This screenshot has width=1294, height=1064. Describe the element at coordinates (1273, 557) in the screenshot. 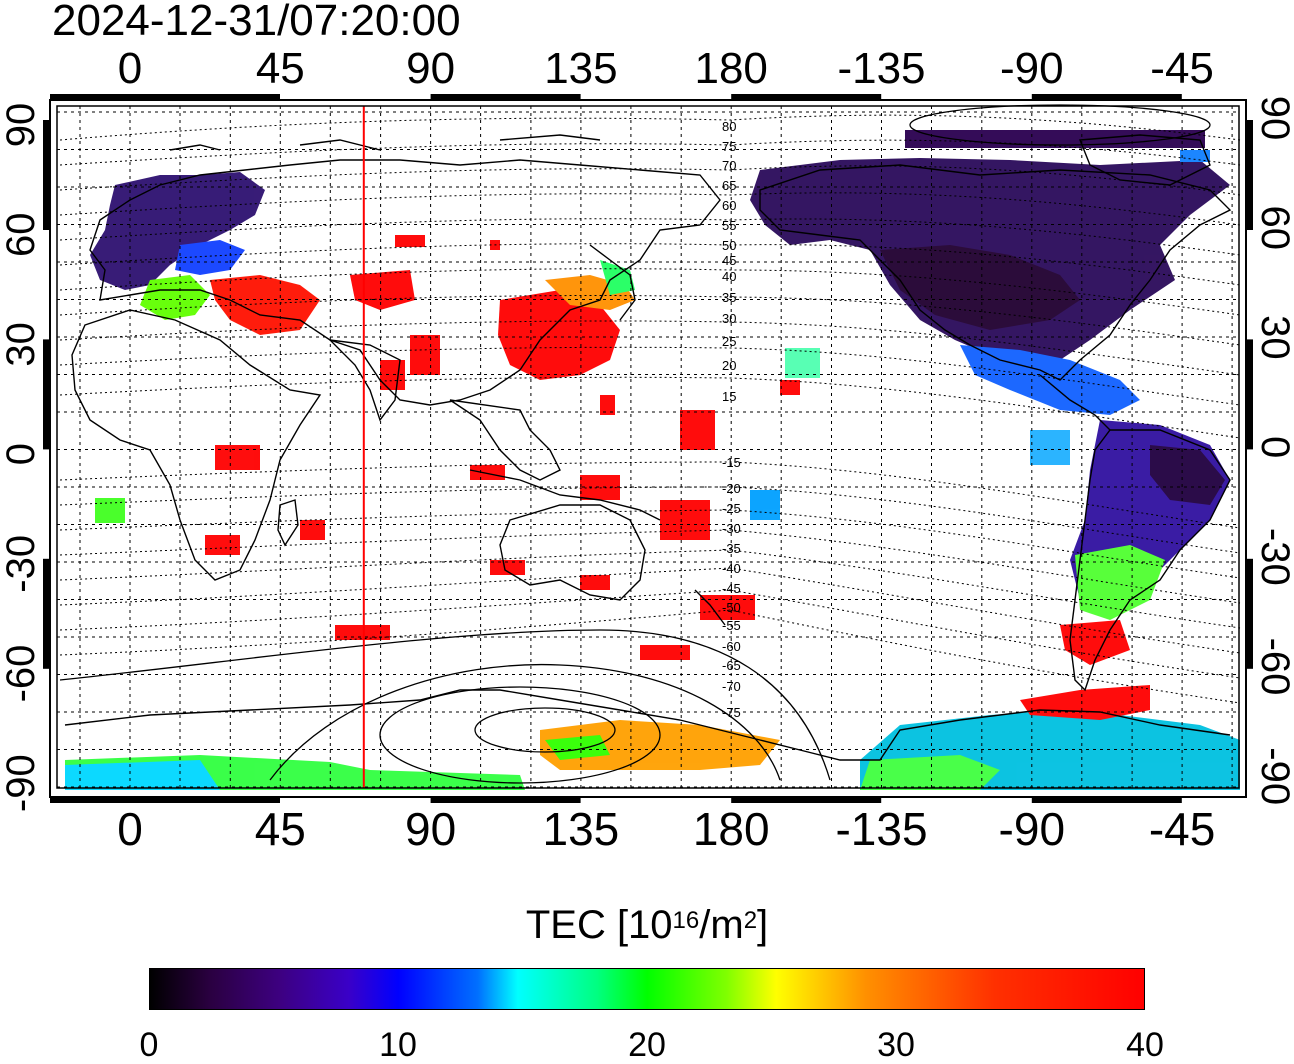

I see `right-lat-label: -30` at that location.